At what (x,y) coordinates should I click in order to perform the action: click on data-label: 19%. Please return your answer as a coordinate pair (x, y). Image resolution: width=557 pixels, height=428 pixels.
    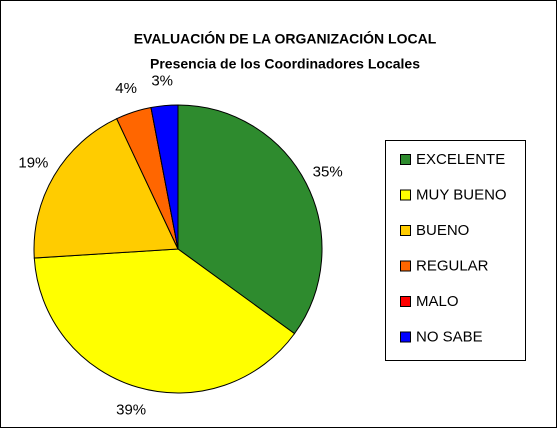
    Looking at the image, I should click on (33, 162).